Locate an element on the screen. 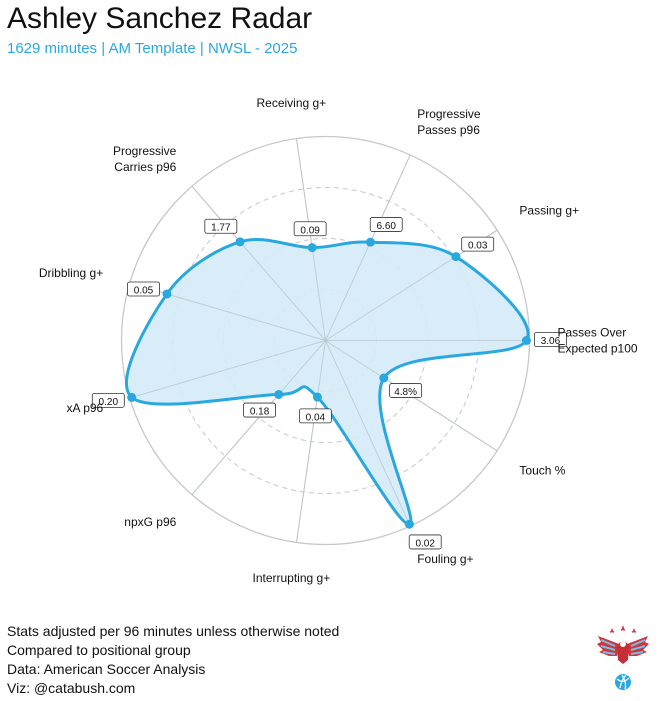  axis-label: Interrupting g+ is located at coordinates (291, 578).